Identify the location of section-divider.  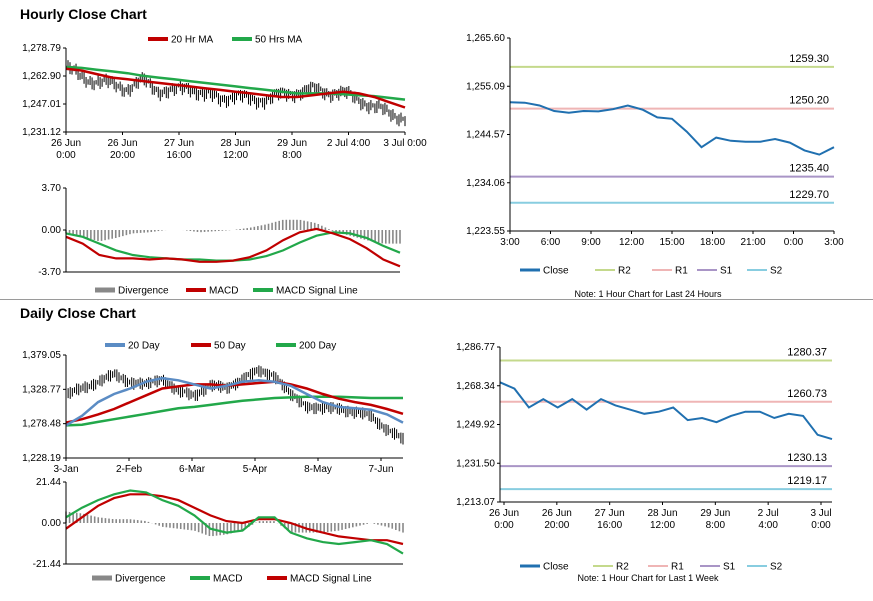
(436, 299).